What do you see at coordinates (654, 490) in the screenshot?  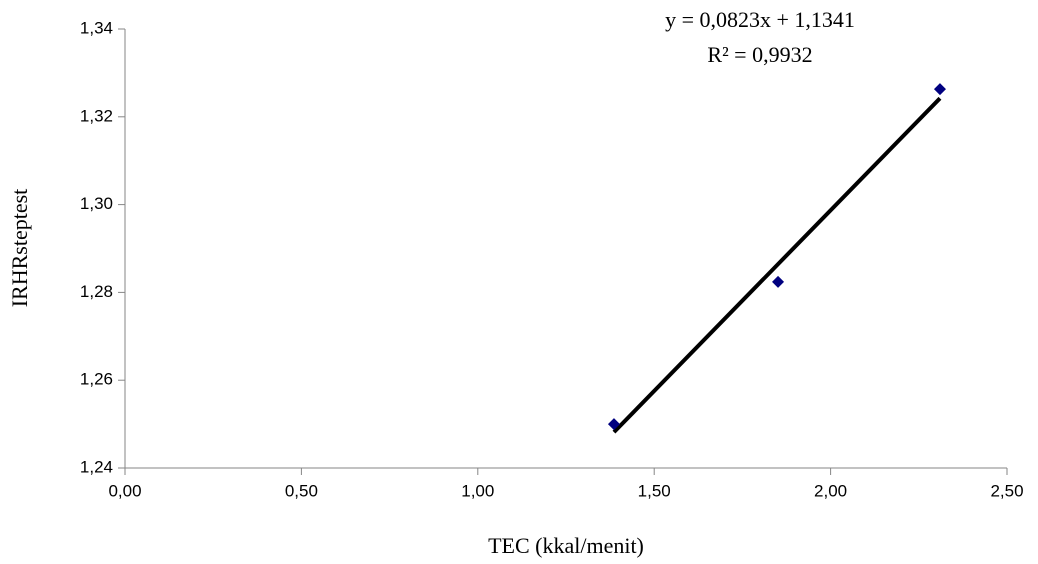 I see `x-tick-label: 1,50` at bounding box center [654, 490].